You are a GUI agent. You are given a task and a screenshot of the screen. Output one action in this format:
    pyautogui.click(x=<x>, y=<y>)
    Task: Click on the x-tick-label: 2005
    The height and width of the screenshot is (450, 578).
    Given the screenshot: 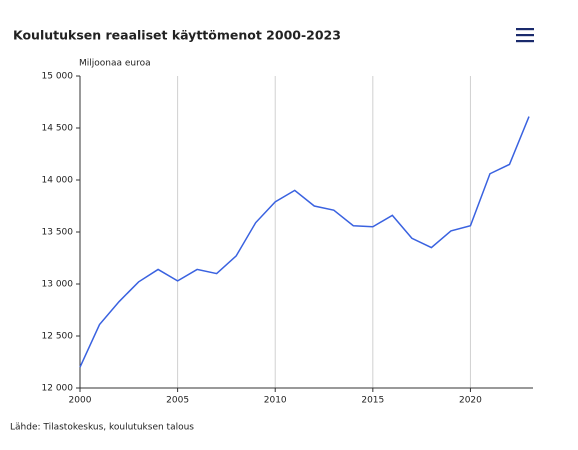 What is the action you would take?
    pyautogui.click(x=177, y=401)
    